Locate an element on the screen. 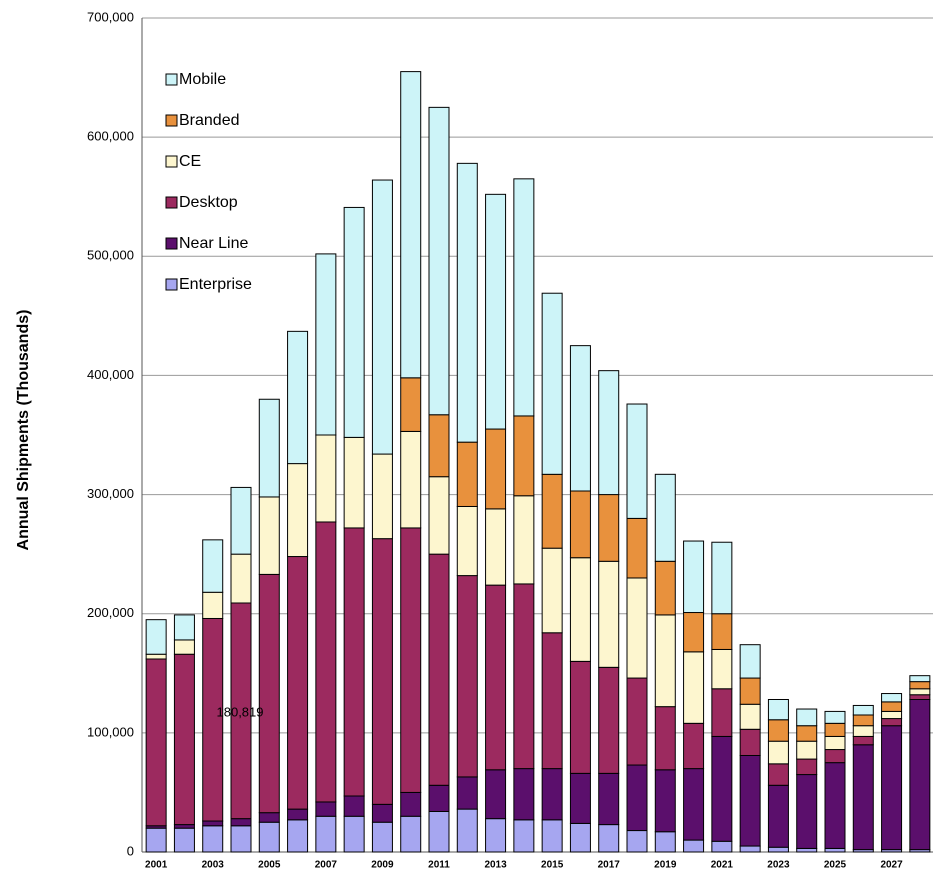  legend-label: Enterprise is located at coordinates (215, 284).